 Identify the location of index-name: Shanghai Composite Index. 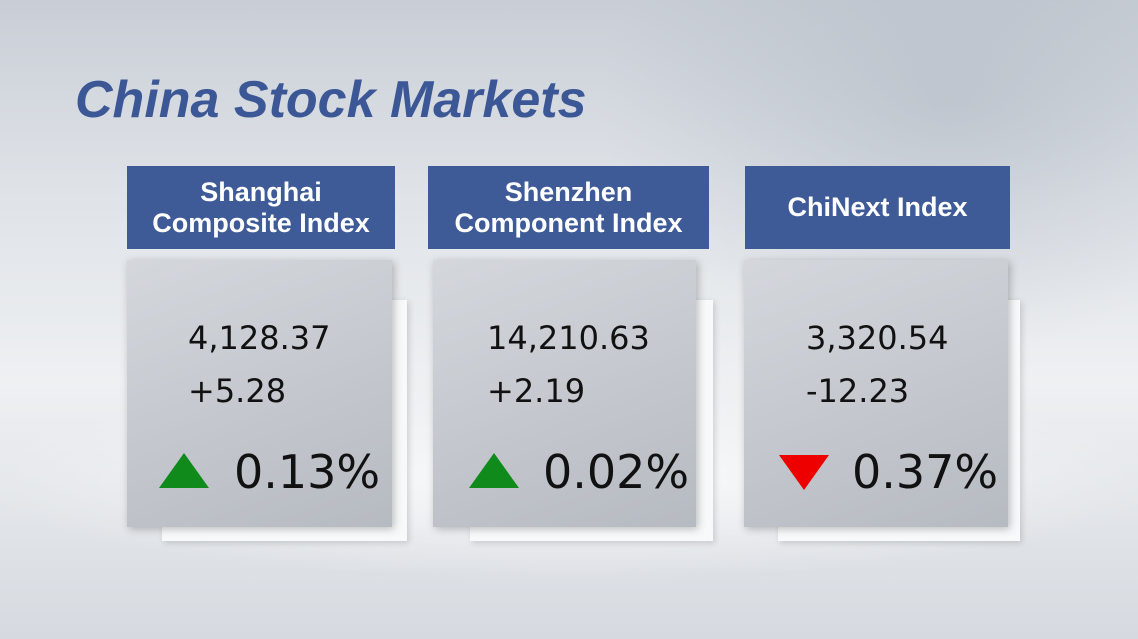
(261, 207).